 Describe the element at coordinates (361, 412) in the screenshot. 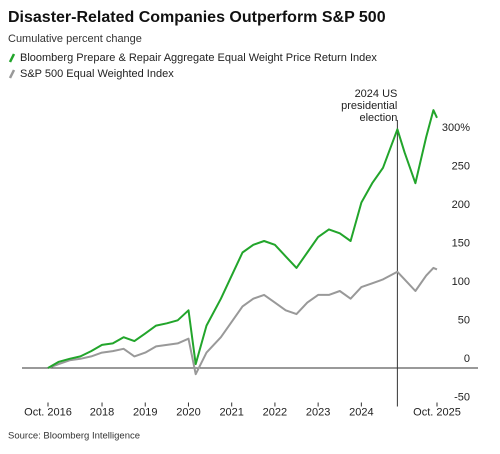

I see `x-tick-label: 2024` at that location.